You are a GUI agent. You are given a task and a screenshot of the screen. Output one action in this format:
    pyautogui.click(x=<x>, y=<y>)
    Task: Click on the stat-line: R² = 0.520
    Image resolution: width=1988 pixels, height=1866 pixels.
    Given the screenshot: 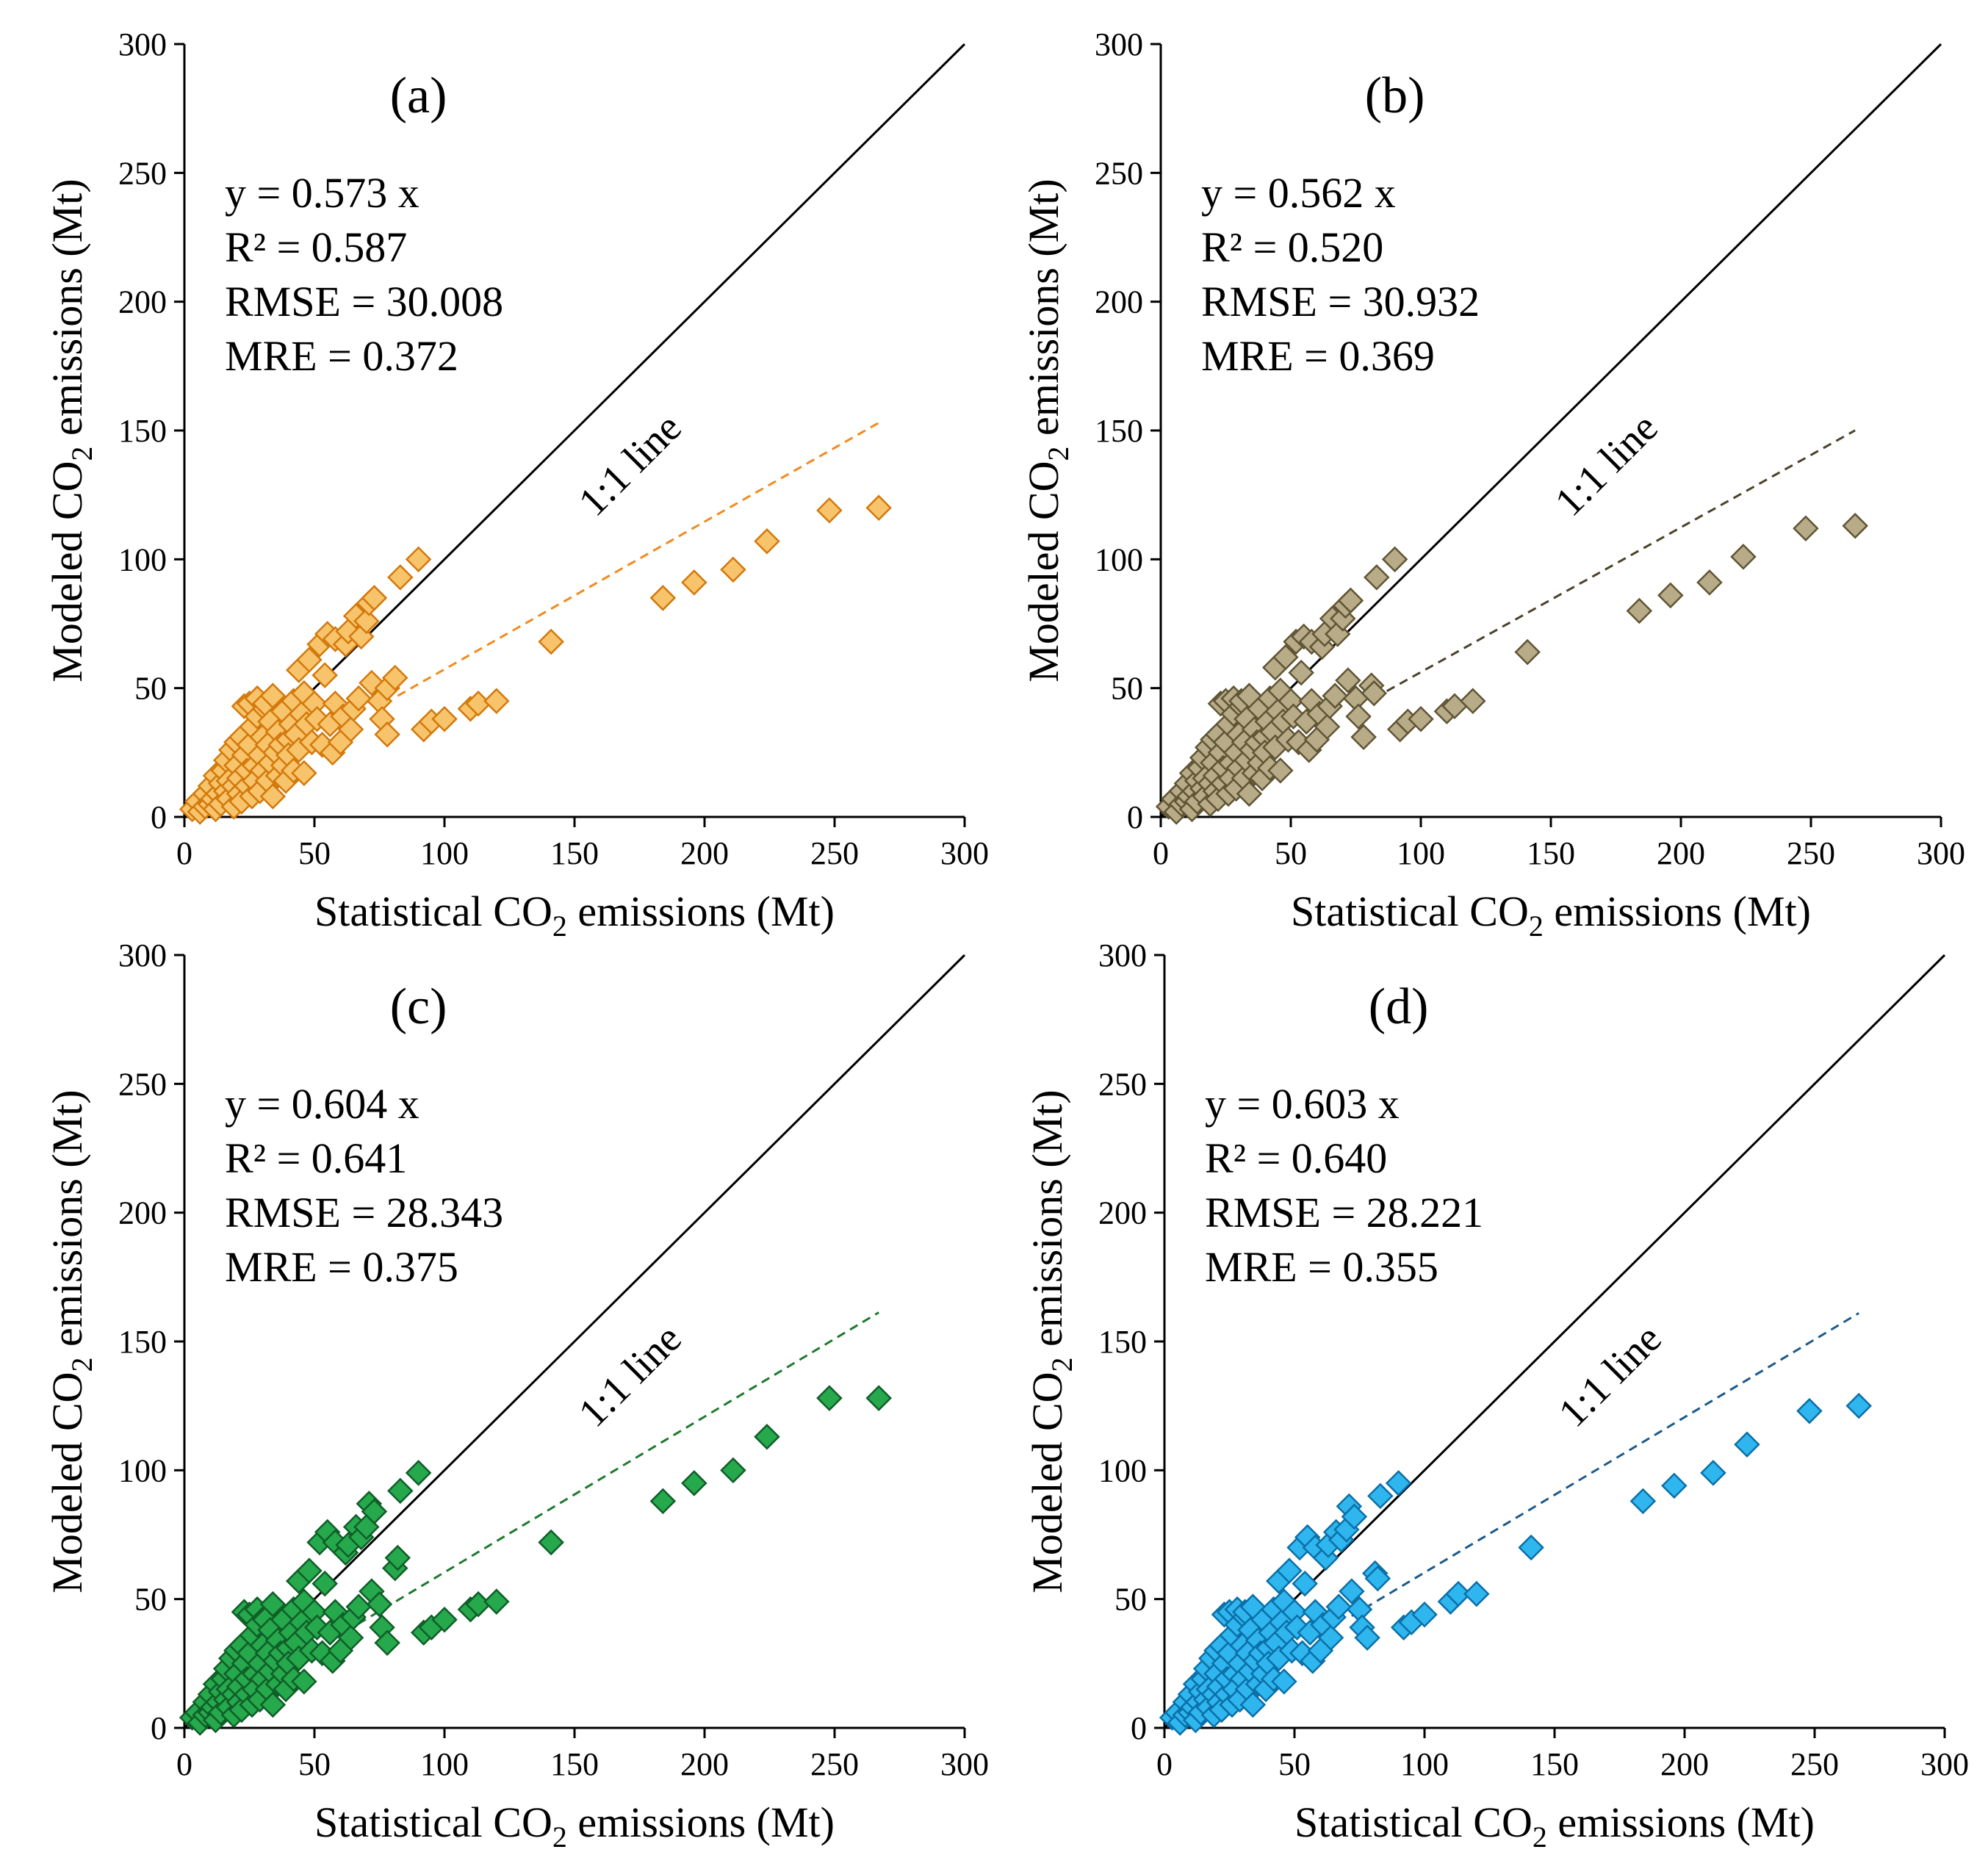 What is the action you would take?
    pyautogui.click(x=1292, y=247)
    